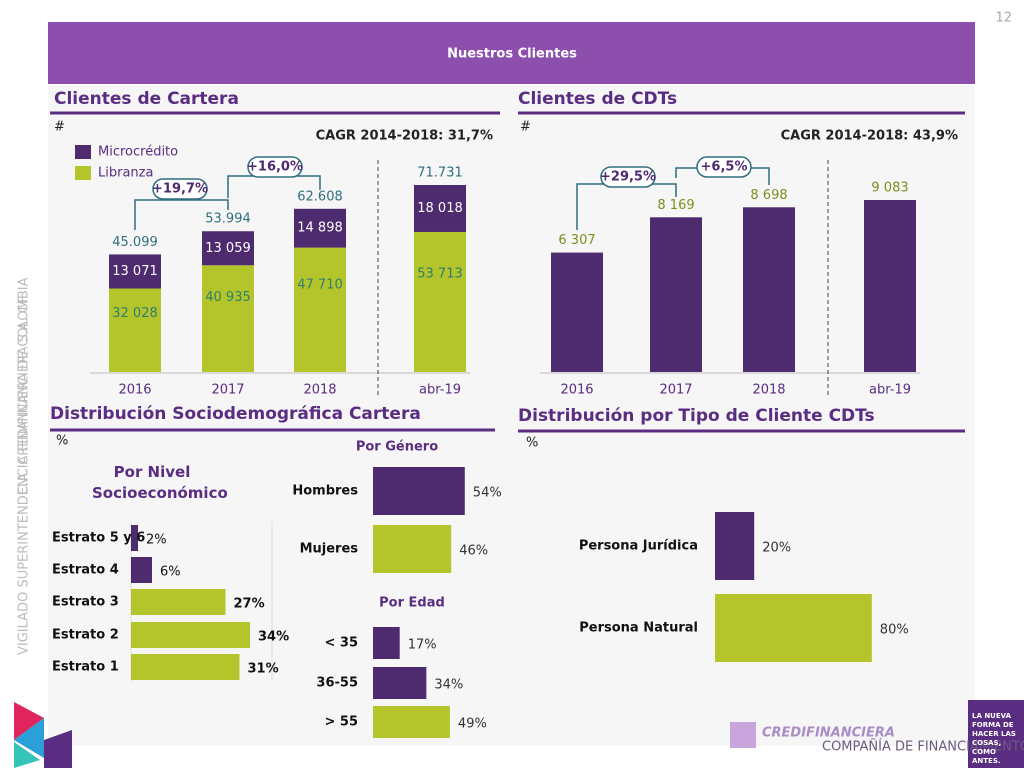 The width and height of the screenshot is (1024, 768). What do you see at coordinates (412, 603) in the screenshot?
I see `subtitle: Por Edad` at bounding box center [412, 603].